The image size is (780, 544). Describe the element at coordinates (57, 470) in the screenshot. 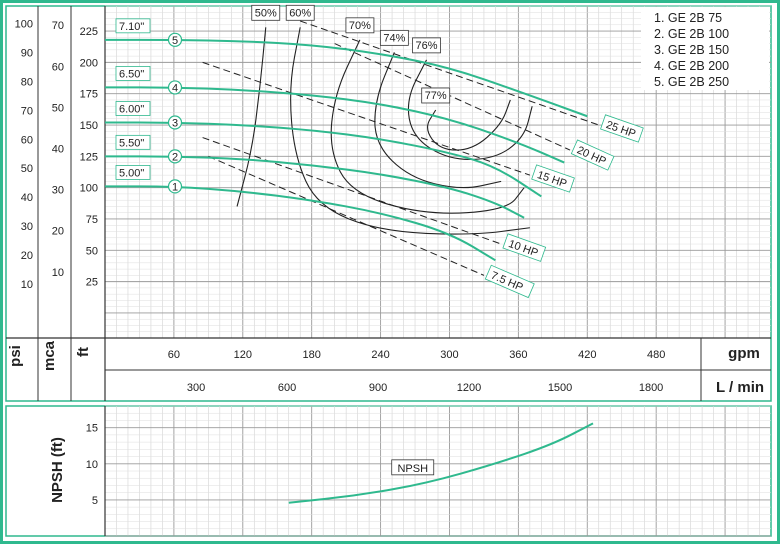

I see `npsh-axis-label: NPSH (ft)` at that location.